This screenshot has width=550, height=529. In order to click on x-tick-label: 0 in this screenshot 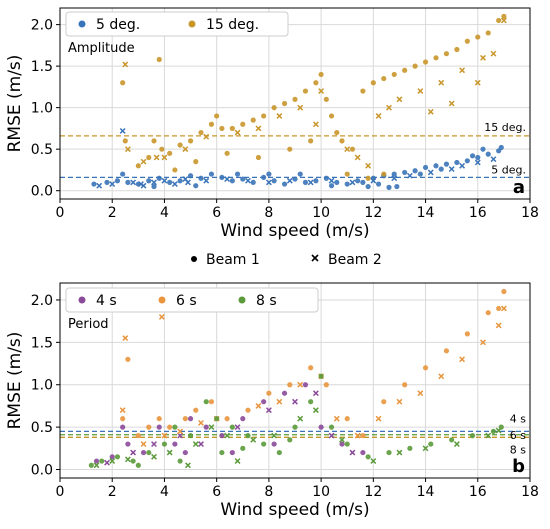, I will do `click(60, 213)`.